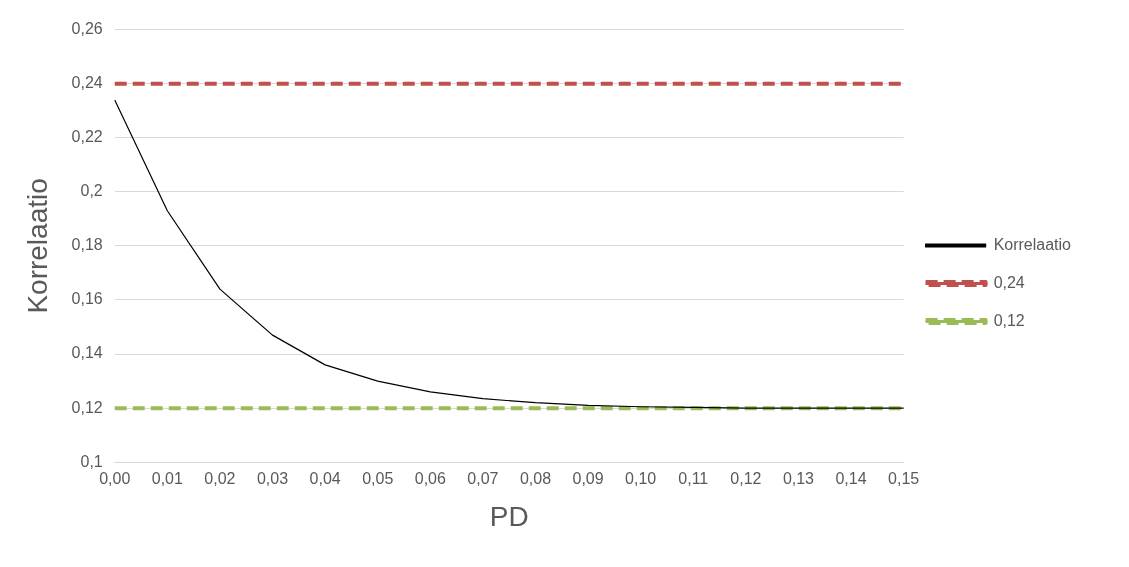  What do you see at coordinates (87, 29) in the screenshot?
I see `y-tick-label: 0,26` at bounding box center [87, 29].